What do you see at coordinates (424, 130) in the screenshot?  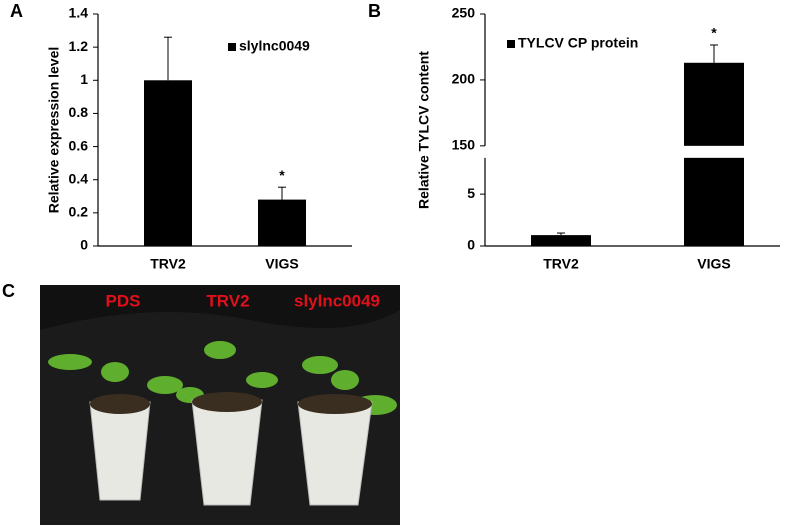 I see `y-axis-label: Relative TYLCV content` at bounding box center [424, 130].